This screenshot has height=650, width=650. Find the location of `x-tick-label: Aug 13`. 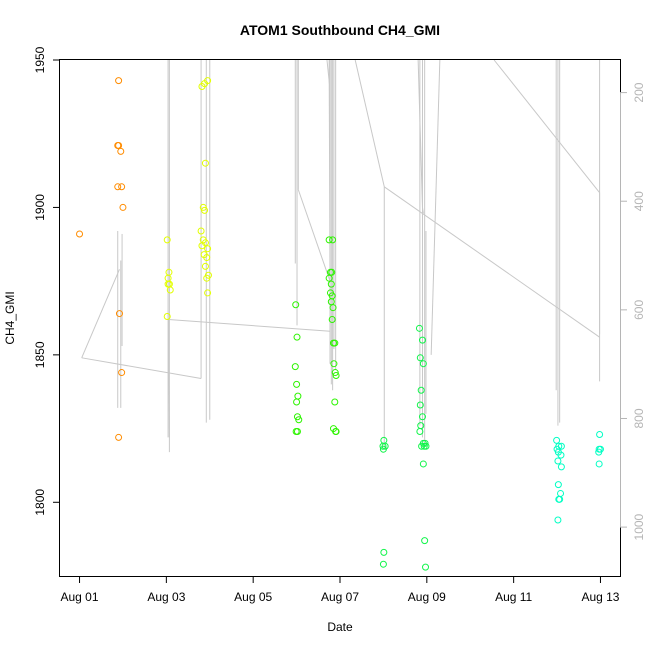

x-tick-label: Aug 13 is located at coordinates (600, 597).